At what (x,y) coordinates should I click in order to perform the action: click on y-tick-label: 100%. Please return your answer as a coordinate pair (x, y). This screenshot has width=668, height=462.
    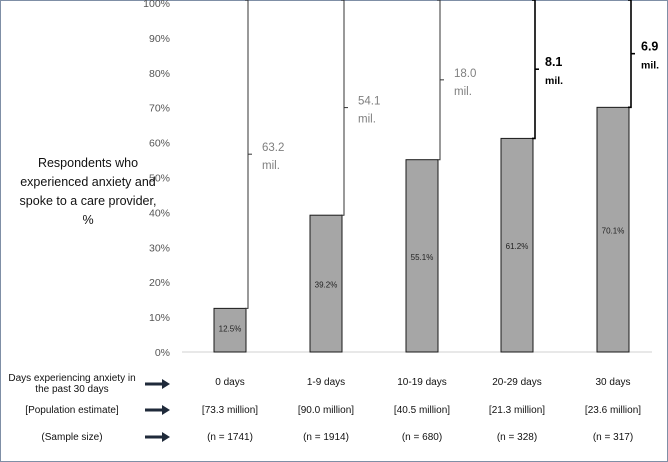
    Looking at the image, I should click on (156, 5).